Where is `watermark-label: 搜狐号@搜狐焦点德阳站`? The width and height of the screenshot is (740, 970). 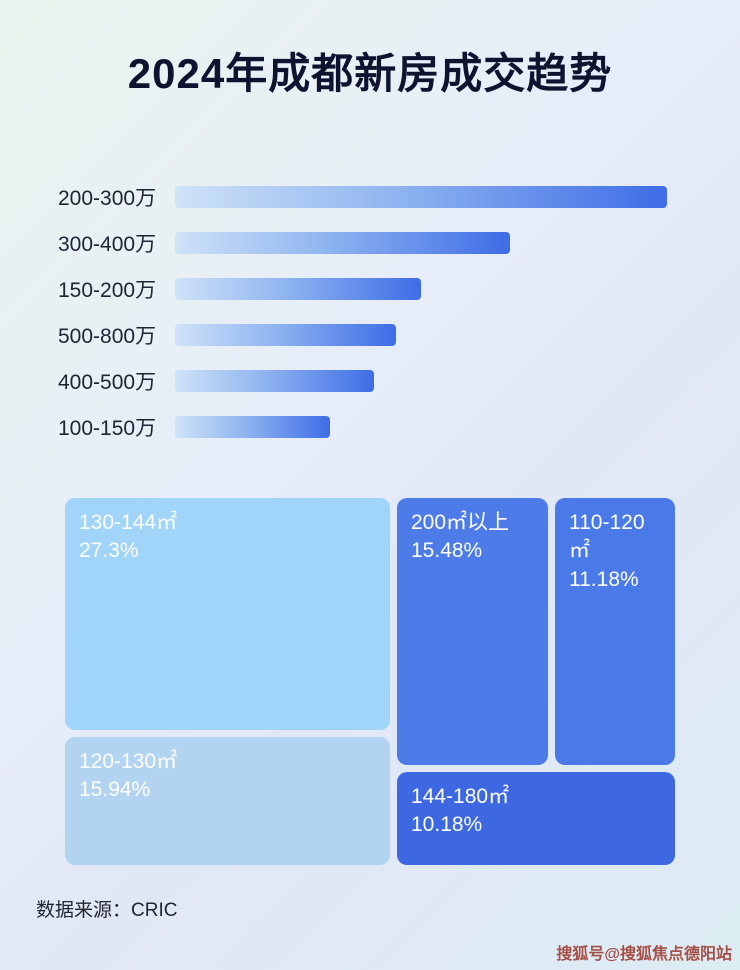
watermark-label: 搜狐号@搜狐焦点德阳站 is located at coordinates (644, 954).